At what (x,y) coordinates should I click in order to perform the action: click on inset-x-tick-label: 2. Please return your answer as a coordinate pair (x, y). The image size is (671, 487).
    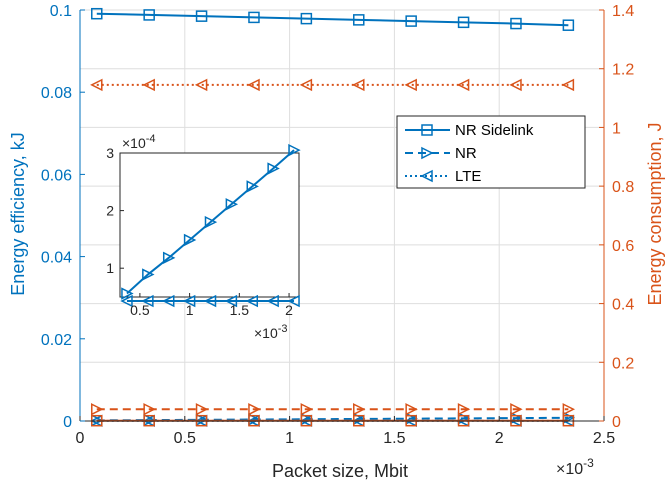
    Looking at the image, I should click on (289, 310).